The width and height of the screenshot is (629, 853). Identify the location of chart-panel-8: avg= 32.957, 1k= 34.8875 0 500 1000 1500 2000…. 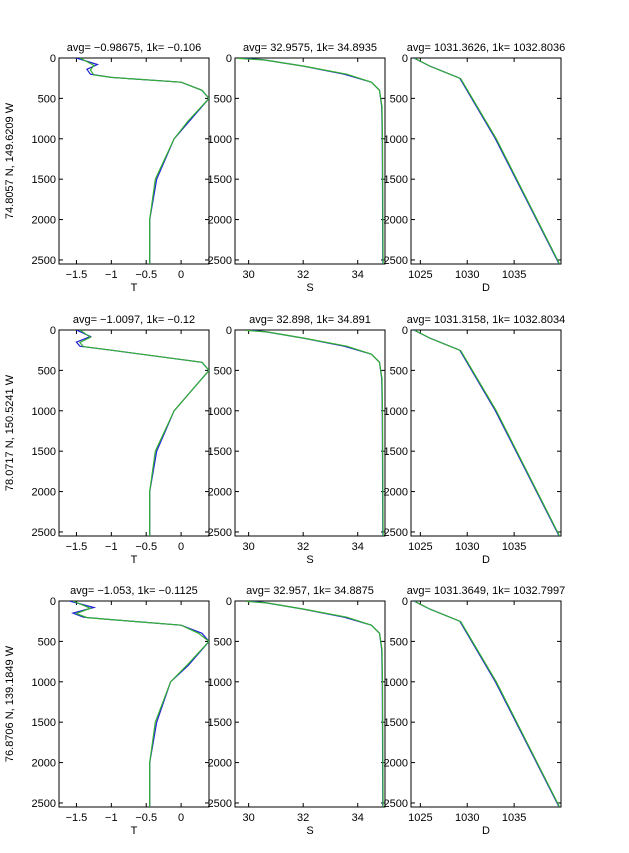
(297, 711).